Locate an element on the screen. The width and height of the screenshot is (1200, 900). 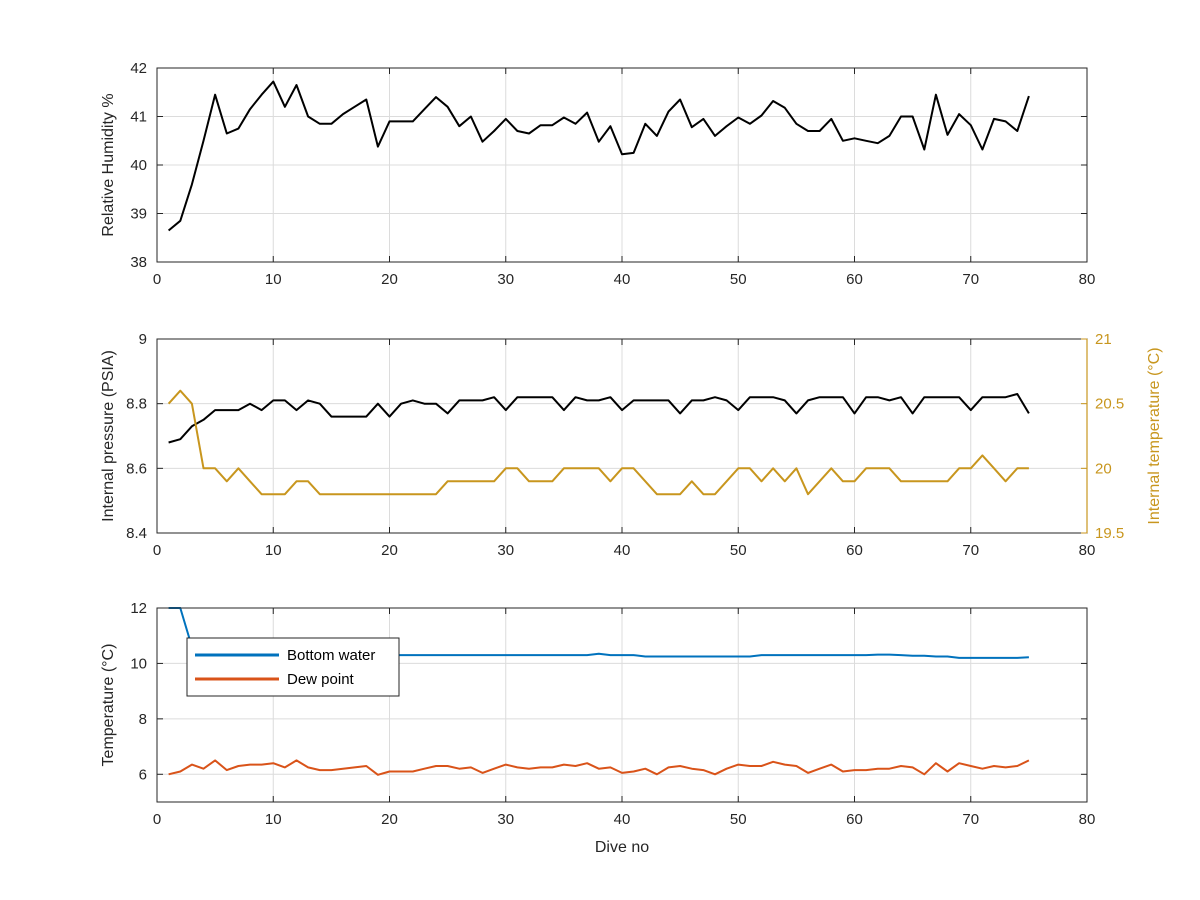
y-tick-label: 12 is located at coordinates (138, 608).